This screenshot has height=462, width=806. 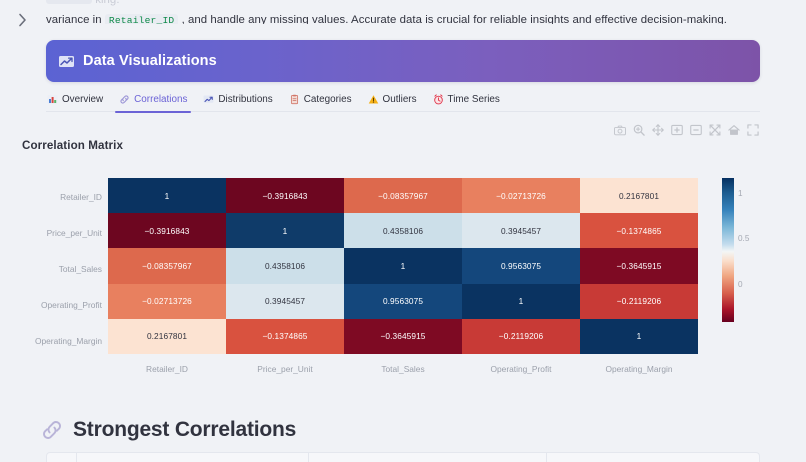 I want to click on colorbar-tick-label: 1, so click(x=740, y=193).